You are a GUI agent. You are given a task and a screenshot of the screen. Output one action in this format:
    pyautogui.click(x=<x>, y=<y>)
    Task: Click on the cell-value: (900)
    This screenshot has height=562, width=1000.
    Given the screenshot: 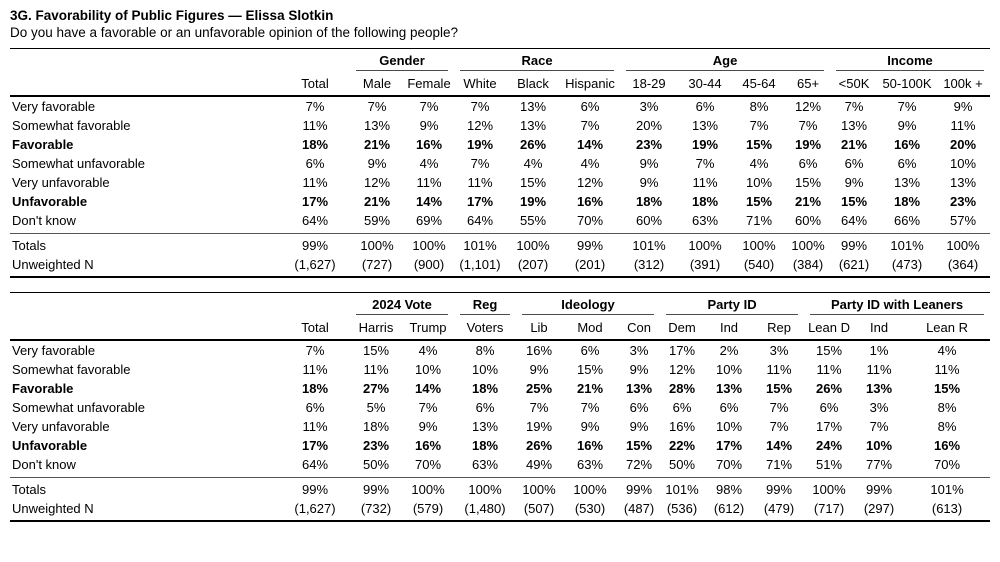 What is the action you would take?
    pyautogui.click(x=429, y=264)
    